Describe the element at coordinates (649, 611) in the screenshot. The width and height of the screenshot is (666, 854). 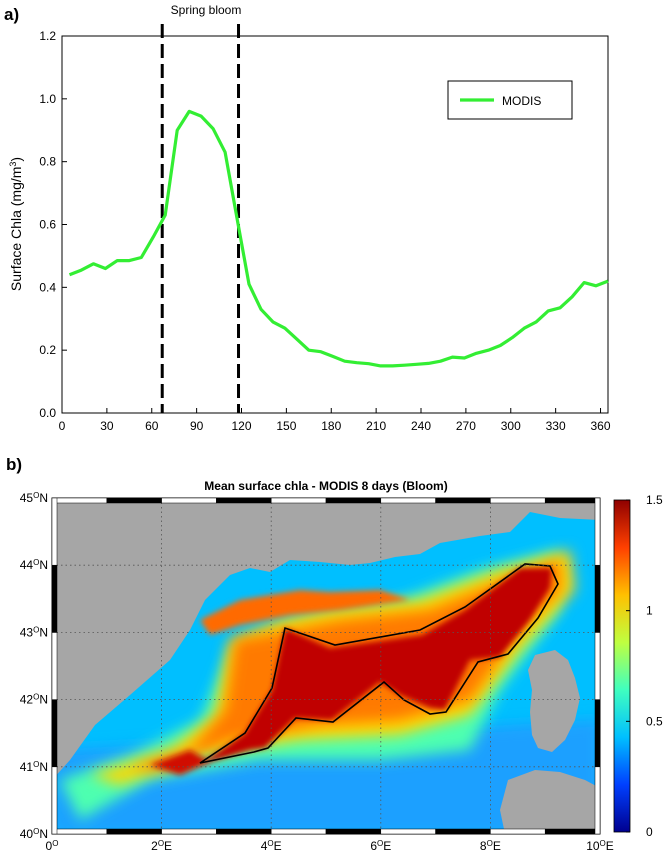
I see `colorbar-tick-label: 1` at that location.